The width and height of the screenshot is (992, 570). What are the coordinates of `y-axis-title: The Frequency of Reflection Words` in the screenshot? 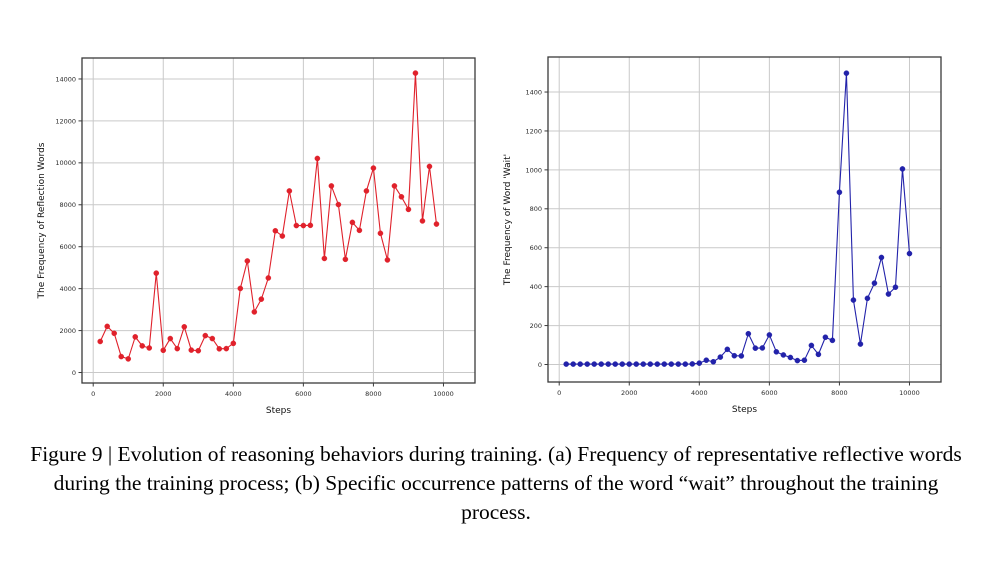 It's located at (42, 220).